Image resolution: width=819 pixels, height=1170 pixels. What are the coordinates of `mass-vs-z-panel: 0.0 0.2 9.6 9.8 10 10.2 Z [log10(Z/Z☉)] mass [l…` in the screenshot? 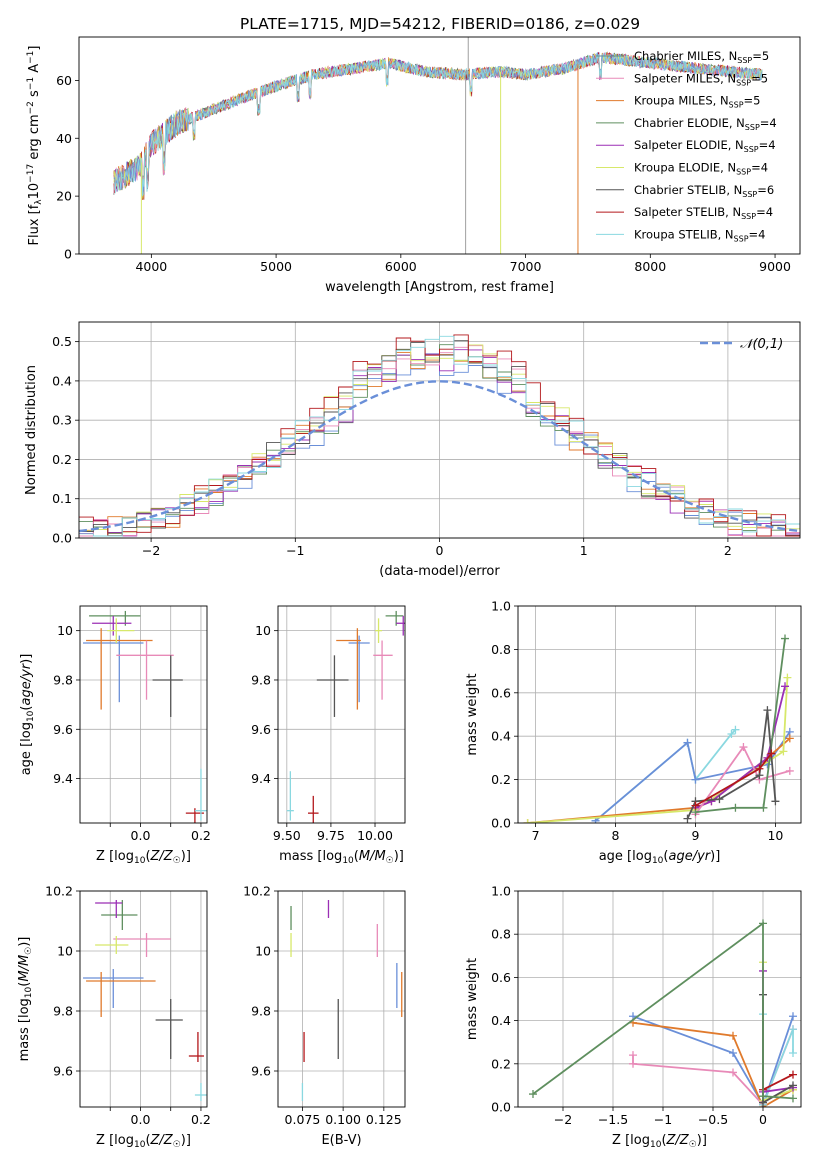 It's located at (114, 1017).